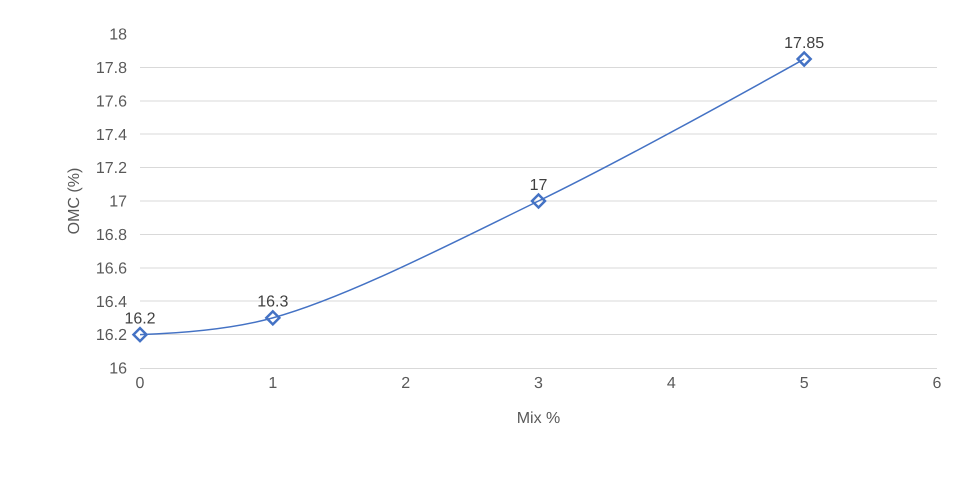  Describe the element at coordinates (112, 101) in the screenshot. I see `y-tick-label: 17.6` at that location.